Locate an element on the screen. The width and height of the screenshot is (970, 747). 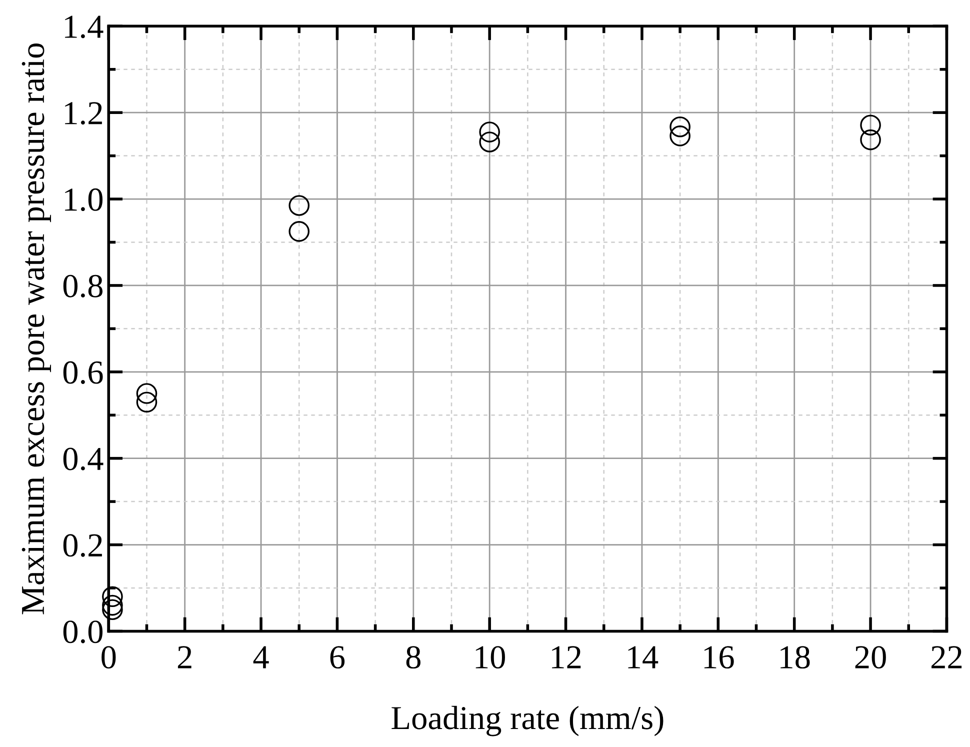
x-axis-title: Loading rate (mm/s) is located at coordinates (528, 721).